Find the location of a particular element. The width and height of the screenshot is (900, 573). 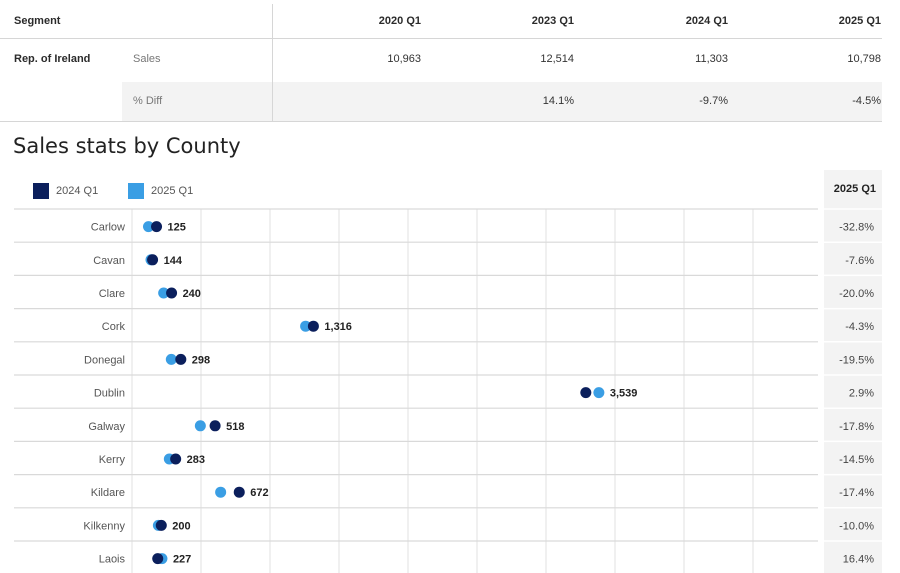

dot-2024q1-clare is located at coordinates (172, 293).